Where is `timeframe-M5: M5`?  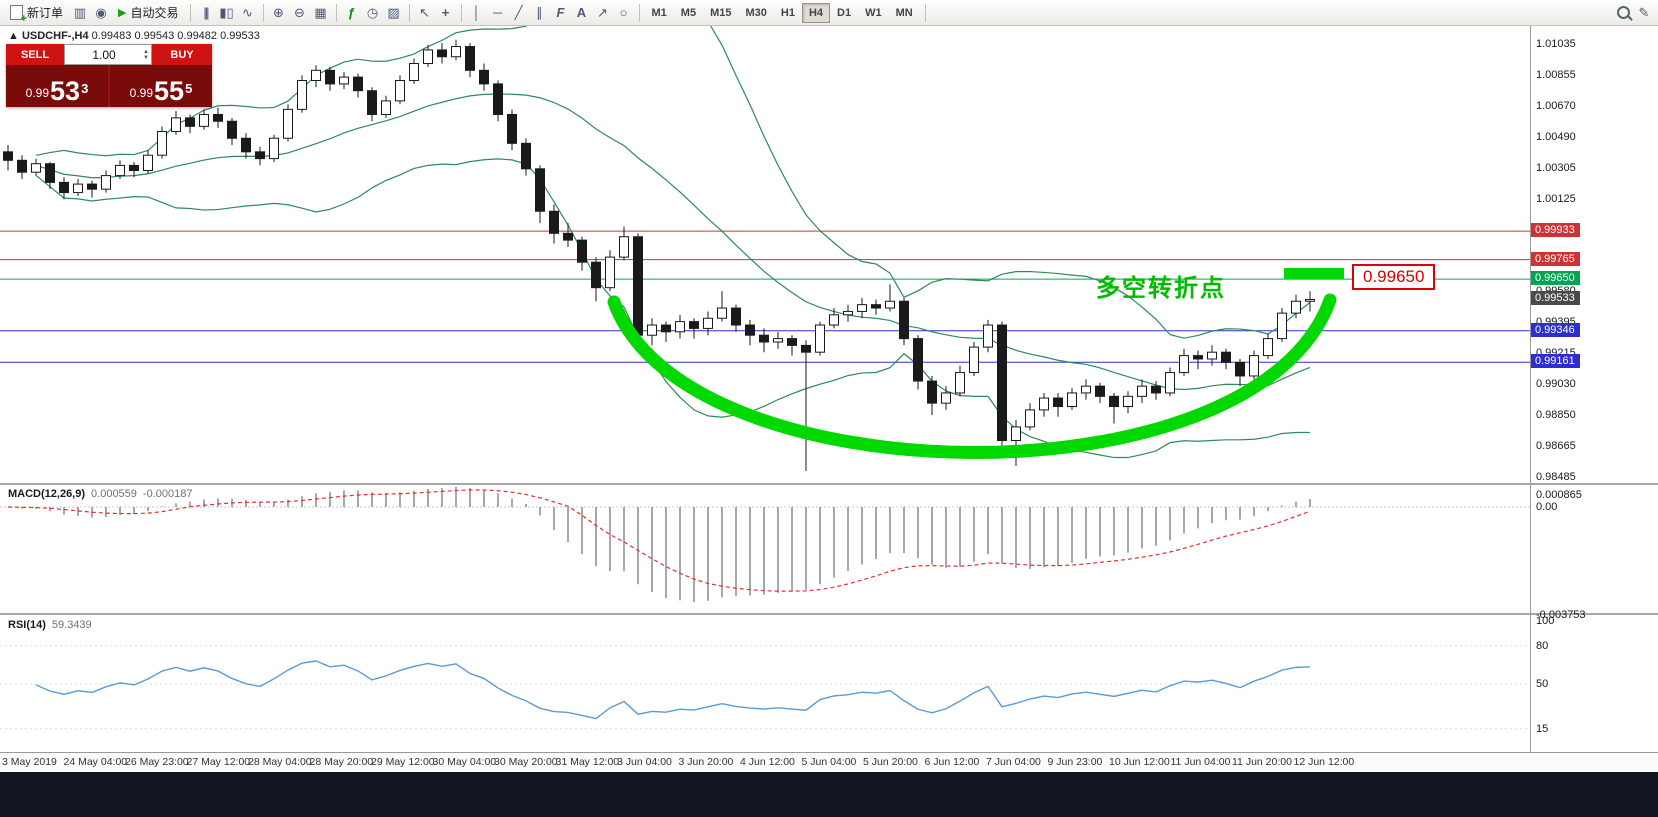
timeframe-M5: M5 is located at coordinates (688, 12).